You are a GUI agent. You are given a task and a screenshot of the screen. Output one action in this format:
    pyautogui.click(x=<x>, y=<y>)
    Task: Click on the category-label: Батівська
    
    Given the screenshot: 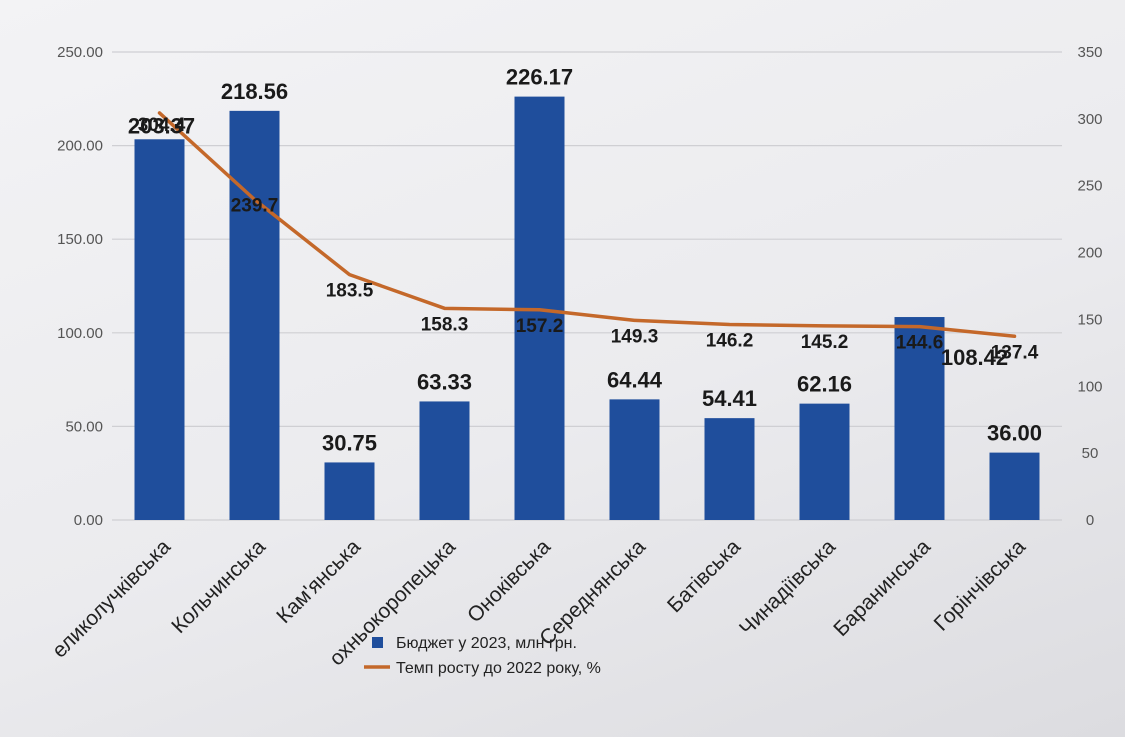 What is the action you would take?
    pyautogui.click(x=704, y=576)
    